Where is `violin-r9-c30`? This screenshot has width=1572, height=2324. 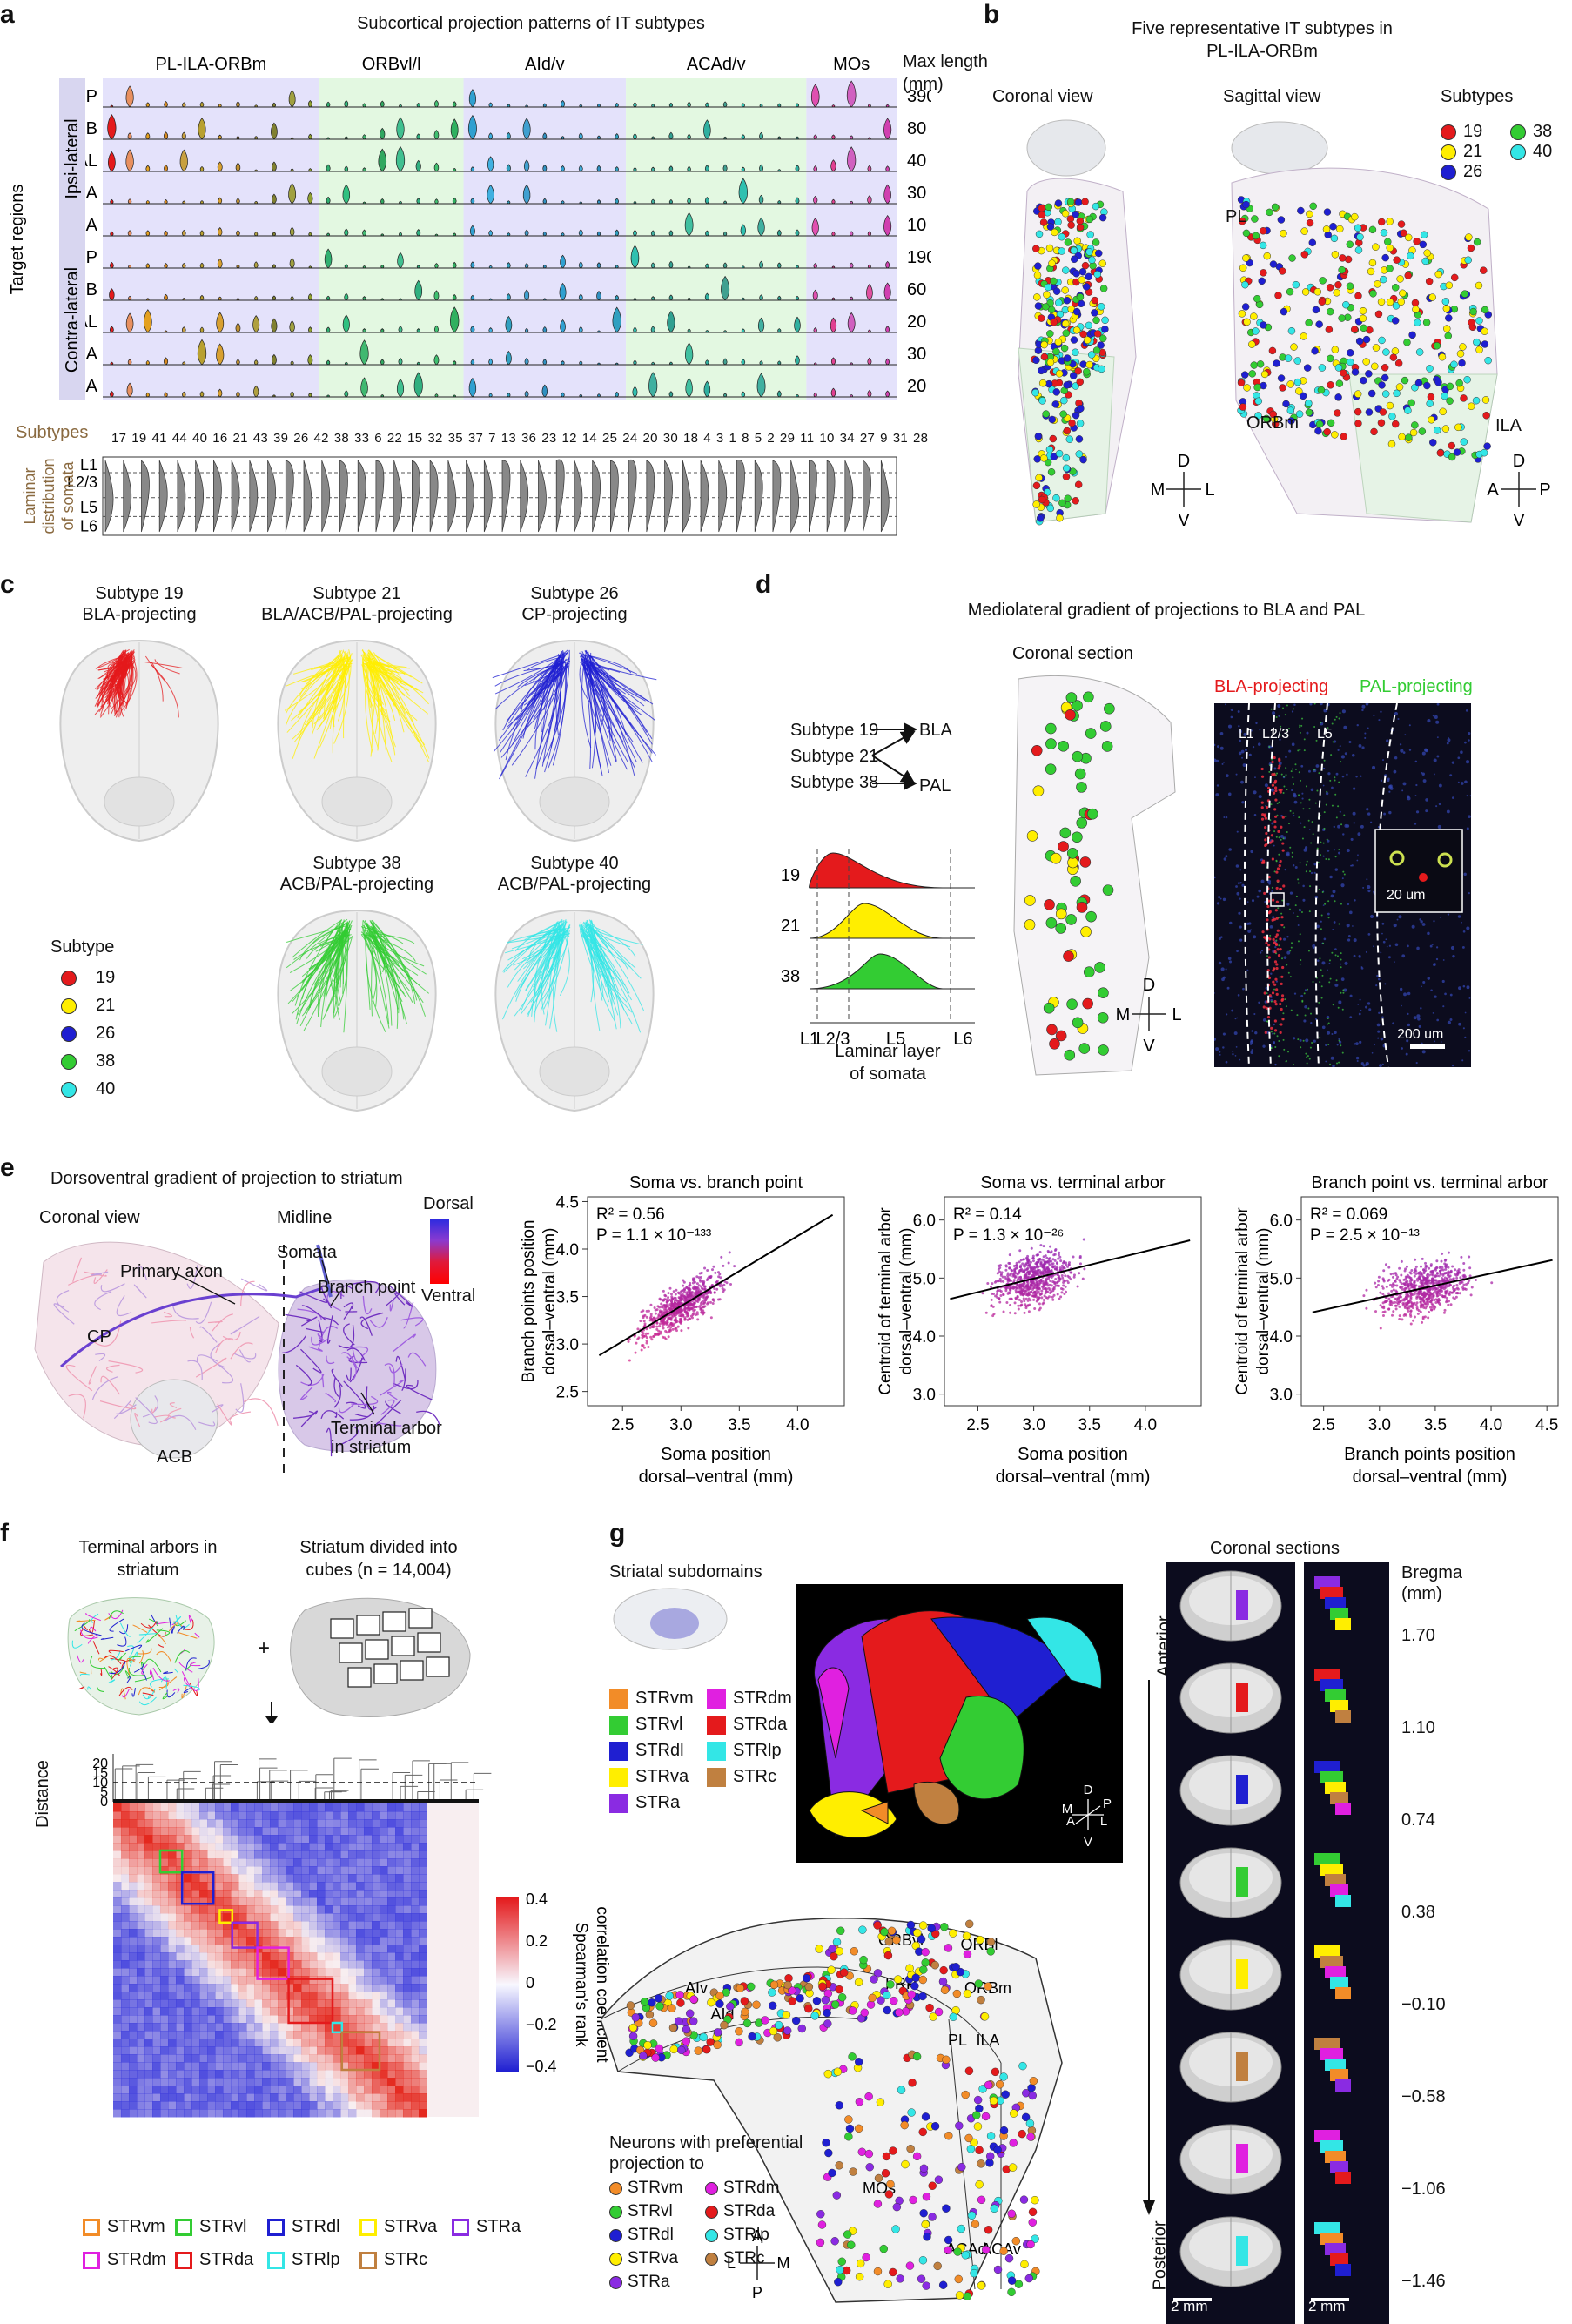 violin-r9-c30 is located at coordinates (653, 385).